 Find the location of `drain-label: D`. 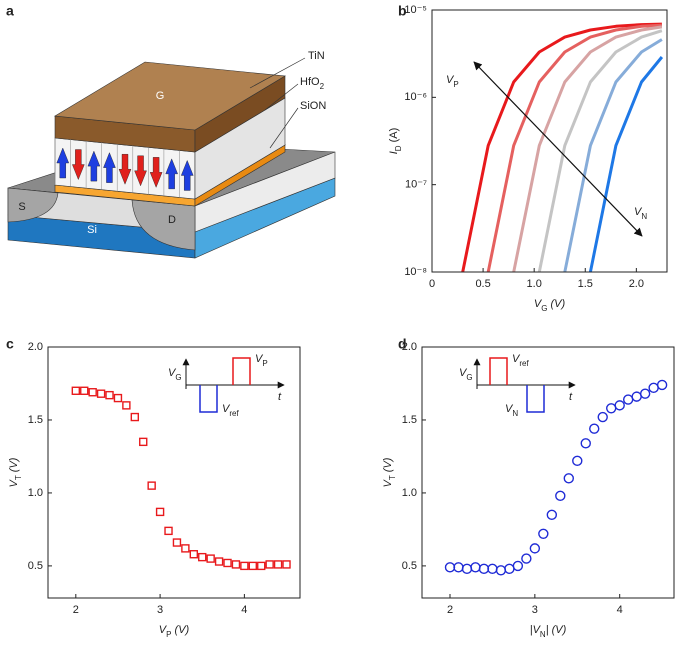

drain-label: D is located at coordinates (172, 220).